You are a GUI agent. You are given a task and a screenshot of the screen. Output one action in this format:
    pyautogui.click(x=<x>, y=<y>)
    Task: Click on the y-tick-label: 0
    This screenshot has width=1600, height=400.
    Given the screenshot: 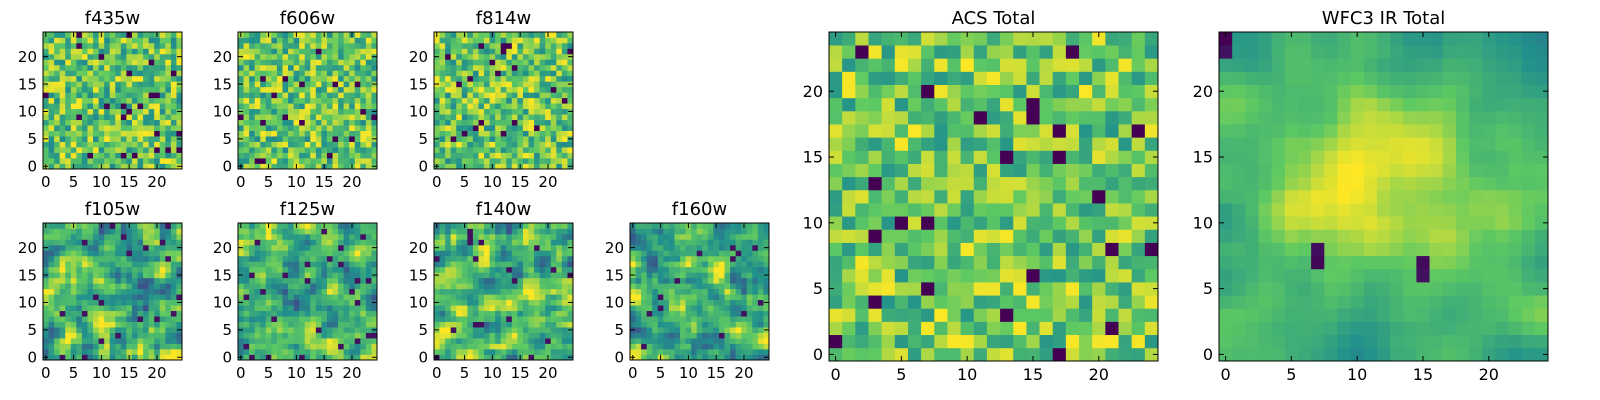 What is the action you would take?
    pyautogui.click(x=32, y=358)
    